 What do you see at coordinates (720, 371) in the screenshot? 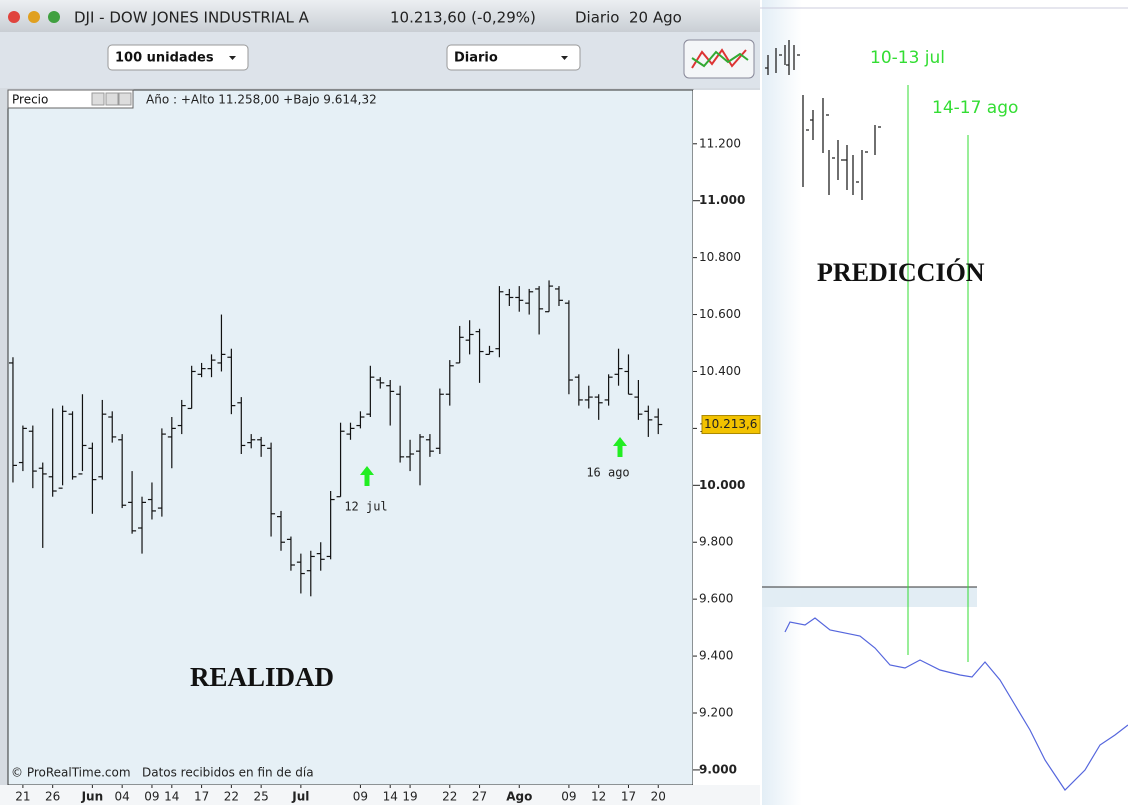
I see `y-tick-label: 10.400` at bounding box center [720, 371].